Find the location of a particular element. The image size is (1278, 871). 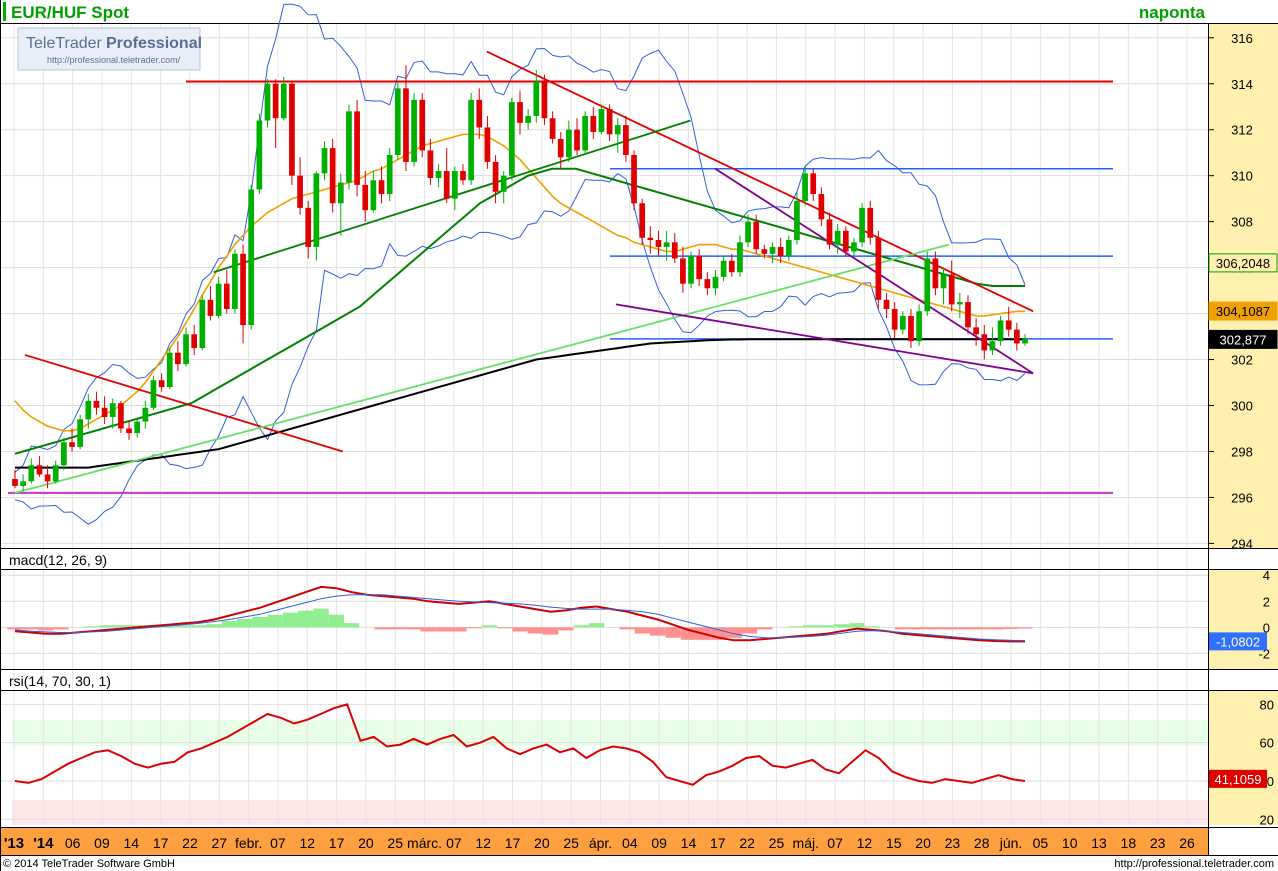

date-tick-label: márc. is located at coordinates (424, 843).